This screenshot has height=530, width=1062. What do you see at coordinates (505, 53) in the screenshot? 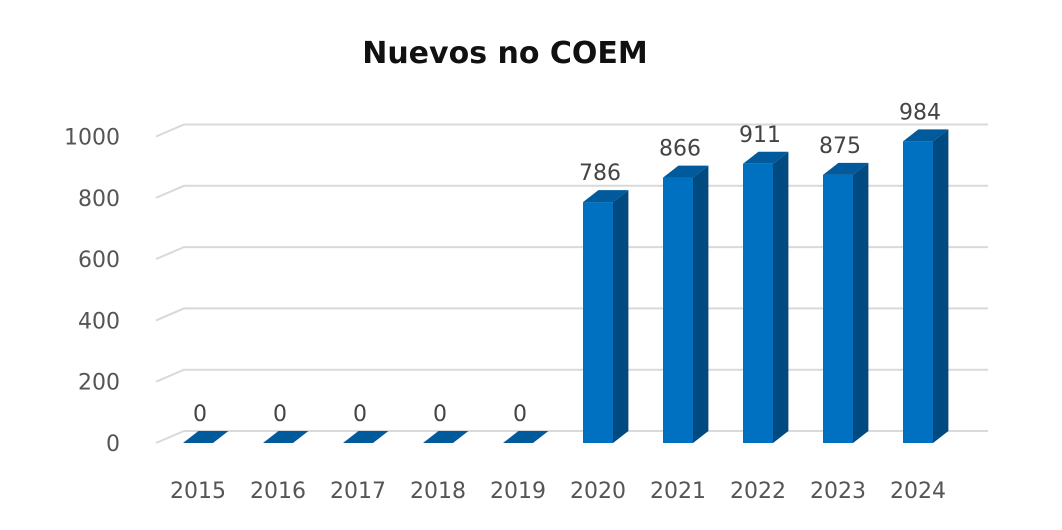
I see `chart-title: Nuevos no COEM` at bounding box center [505, 53].